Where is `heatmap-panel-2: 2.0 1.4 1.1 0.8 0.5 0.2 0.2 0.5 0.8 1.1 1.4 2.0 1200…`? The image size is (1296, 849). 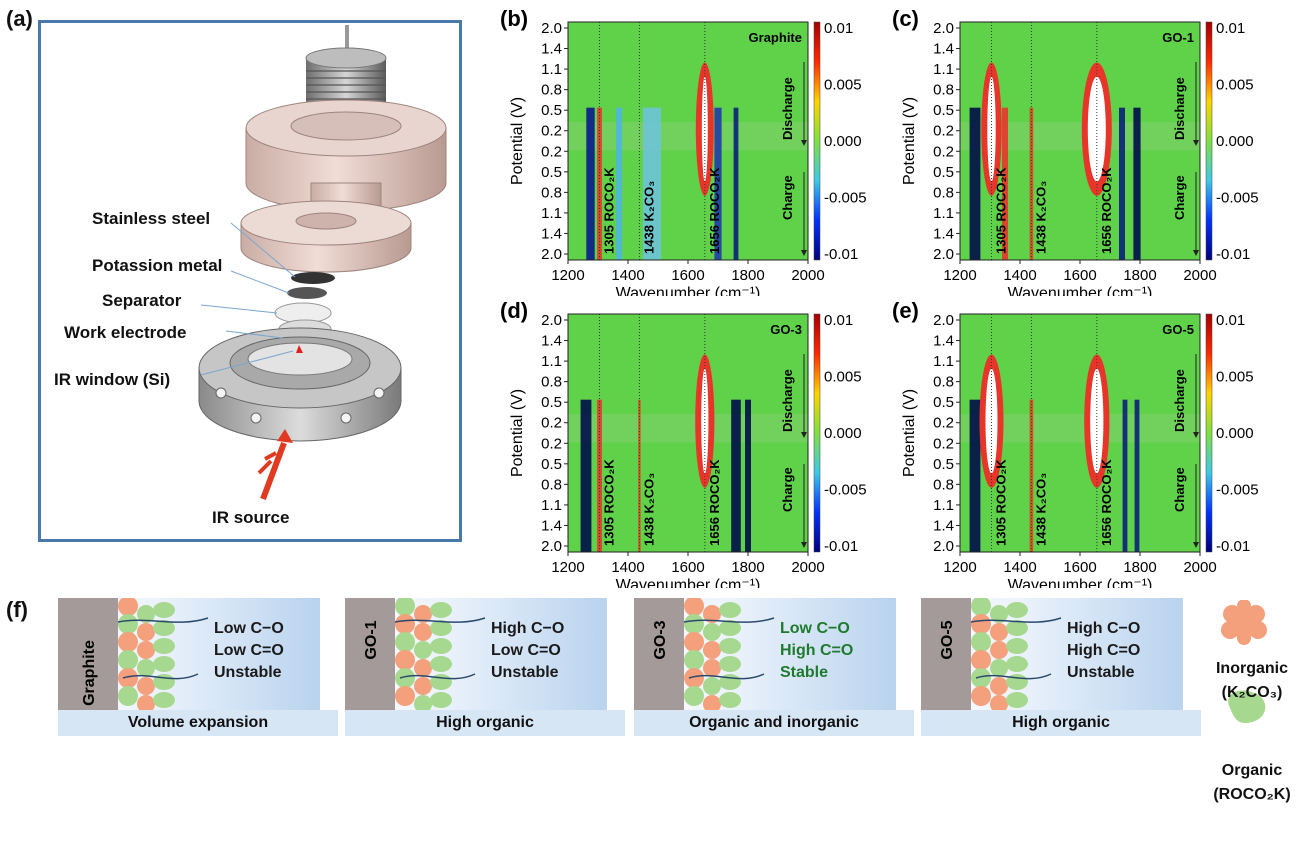
heatmap-panel-2: 2.0 1.4 1.1 0.8 0.5 0.2 0.2 0.5 0.8 1.1 1.4 2.0 1200… is located at coordinates (1094, 153).